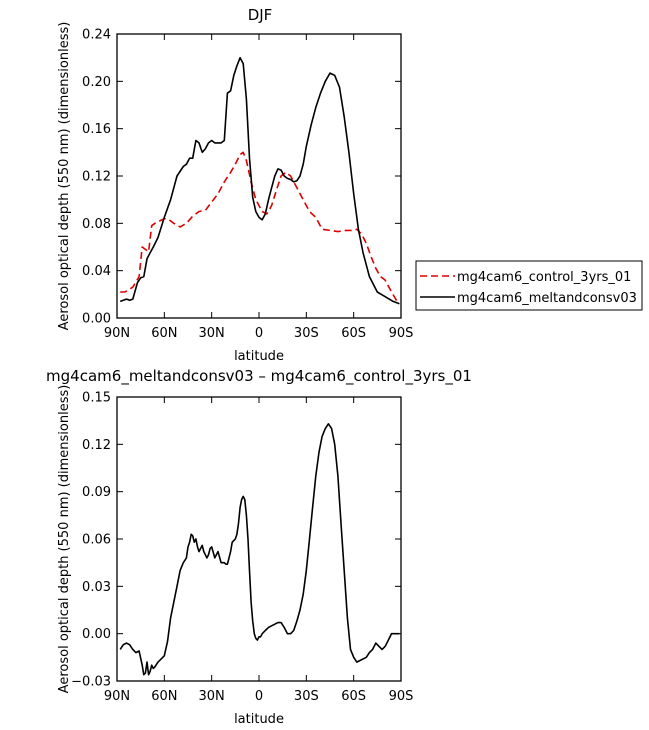 The height and width of the screenshot is (730, 649). Describe the element at coordinates (544, 277) in the screenshot. I see `legend-label-control: mg4cam6_control_3yrs_01` at that location.